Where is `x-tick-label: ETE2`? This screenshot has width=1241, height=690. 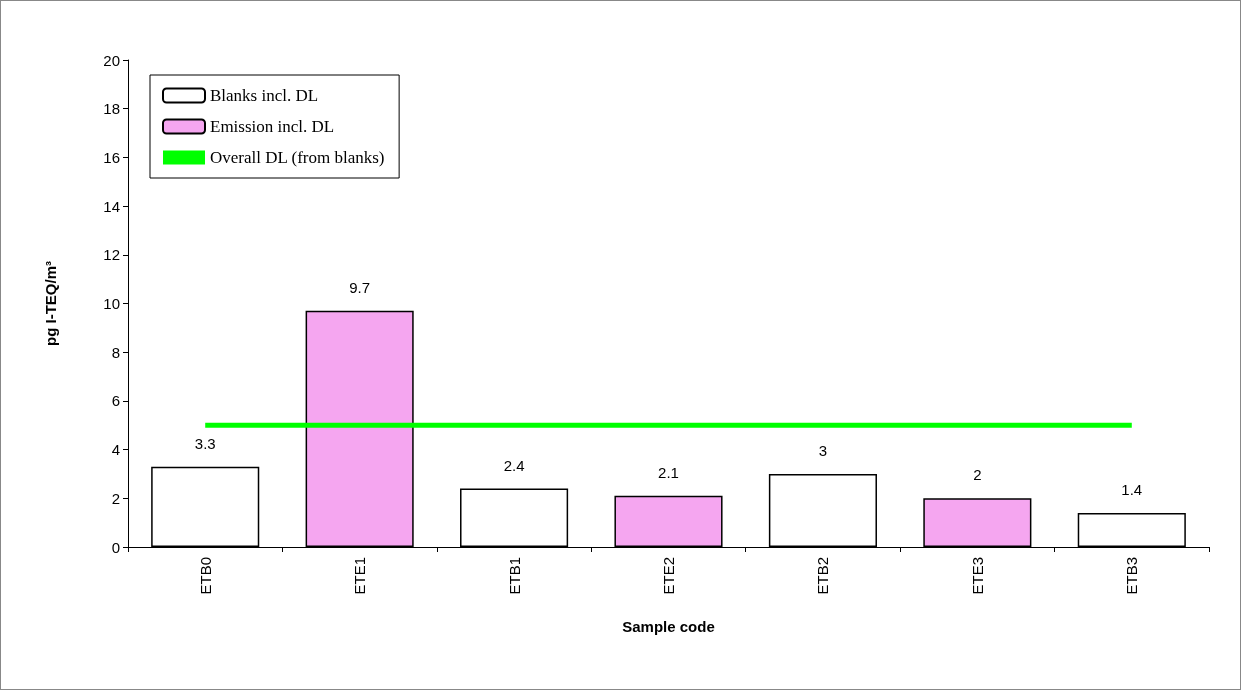
x-tick-label: ETE2 is located at coordinates (668, 576).